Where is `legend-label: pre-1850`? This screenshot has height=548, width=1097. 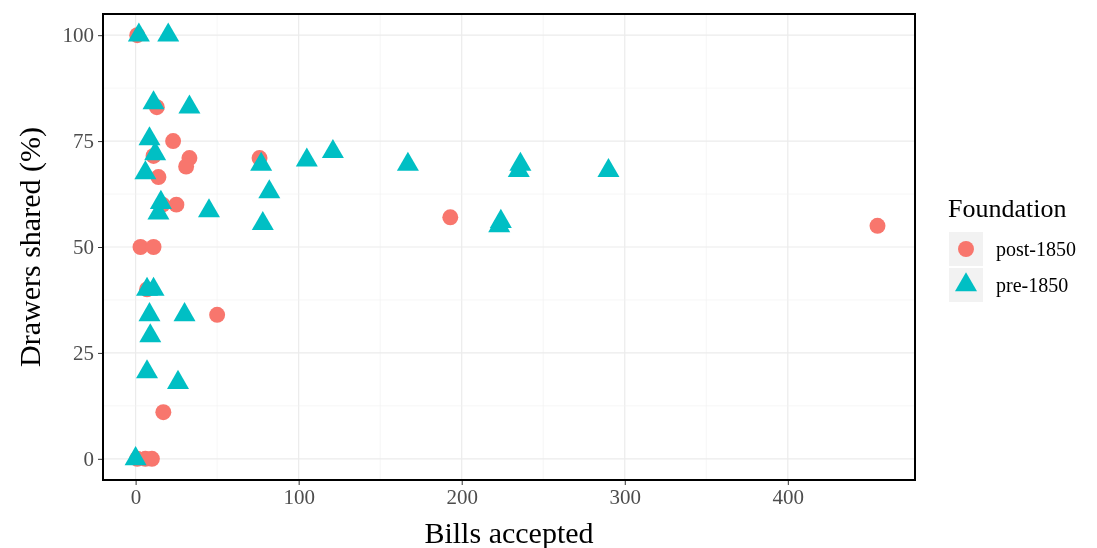
legend-label: pre-1850 is located at coordinates (1032, 285).